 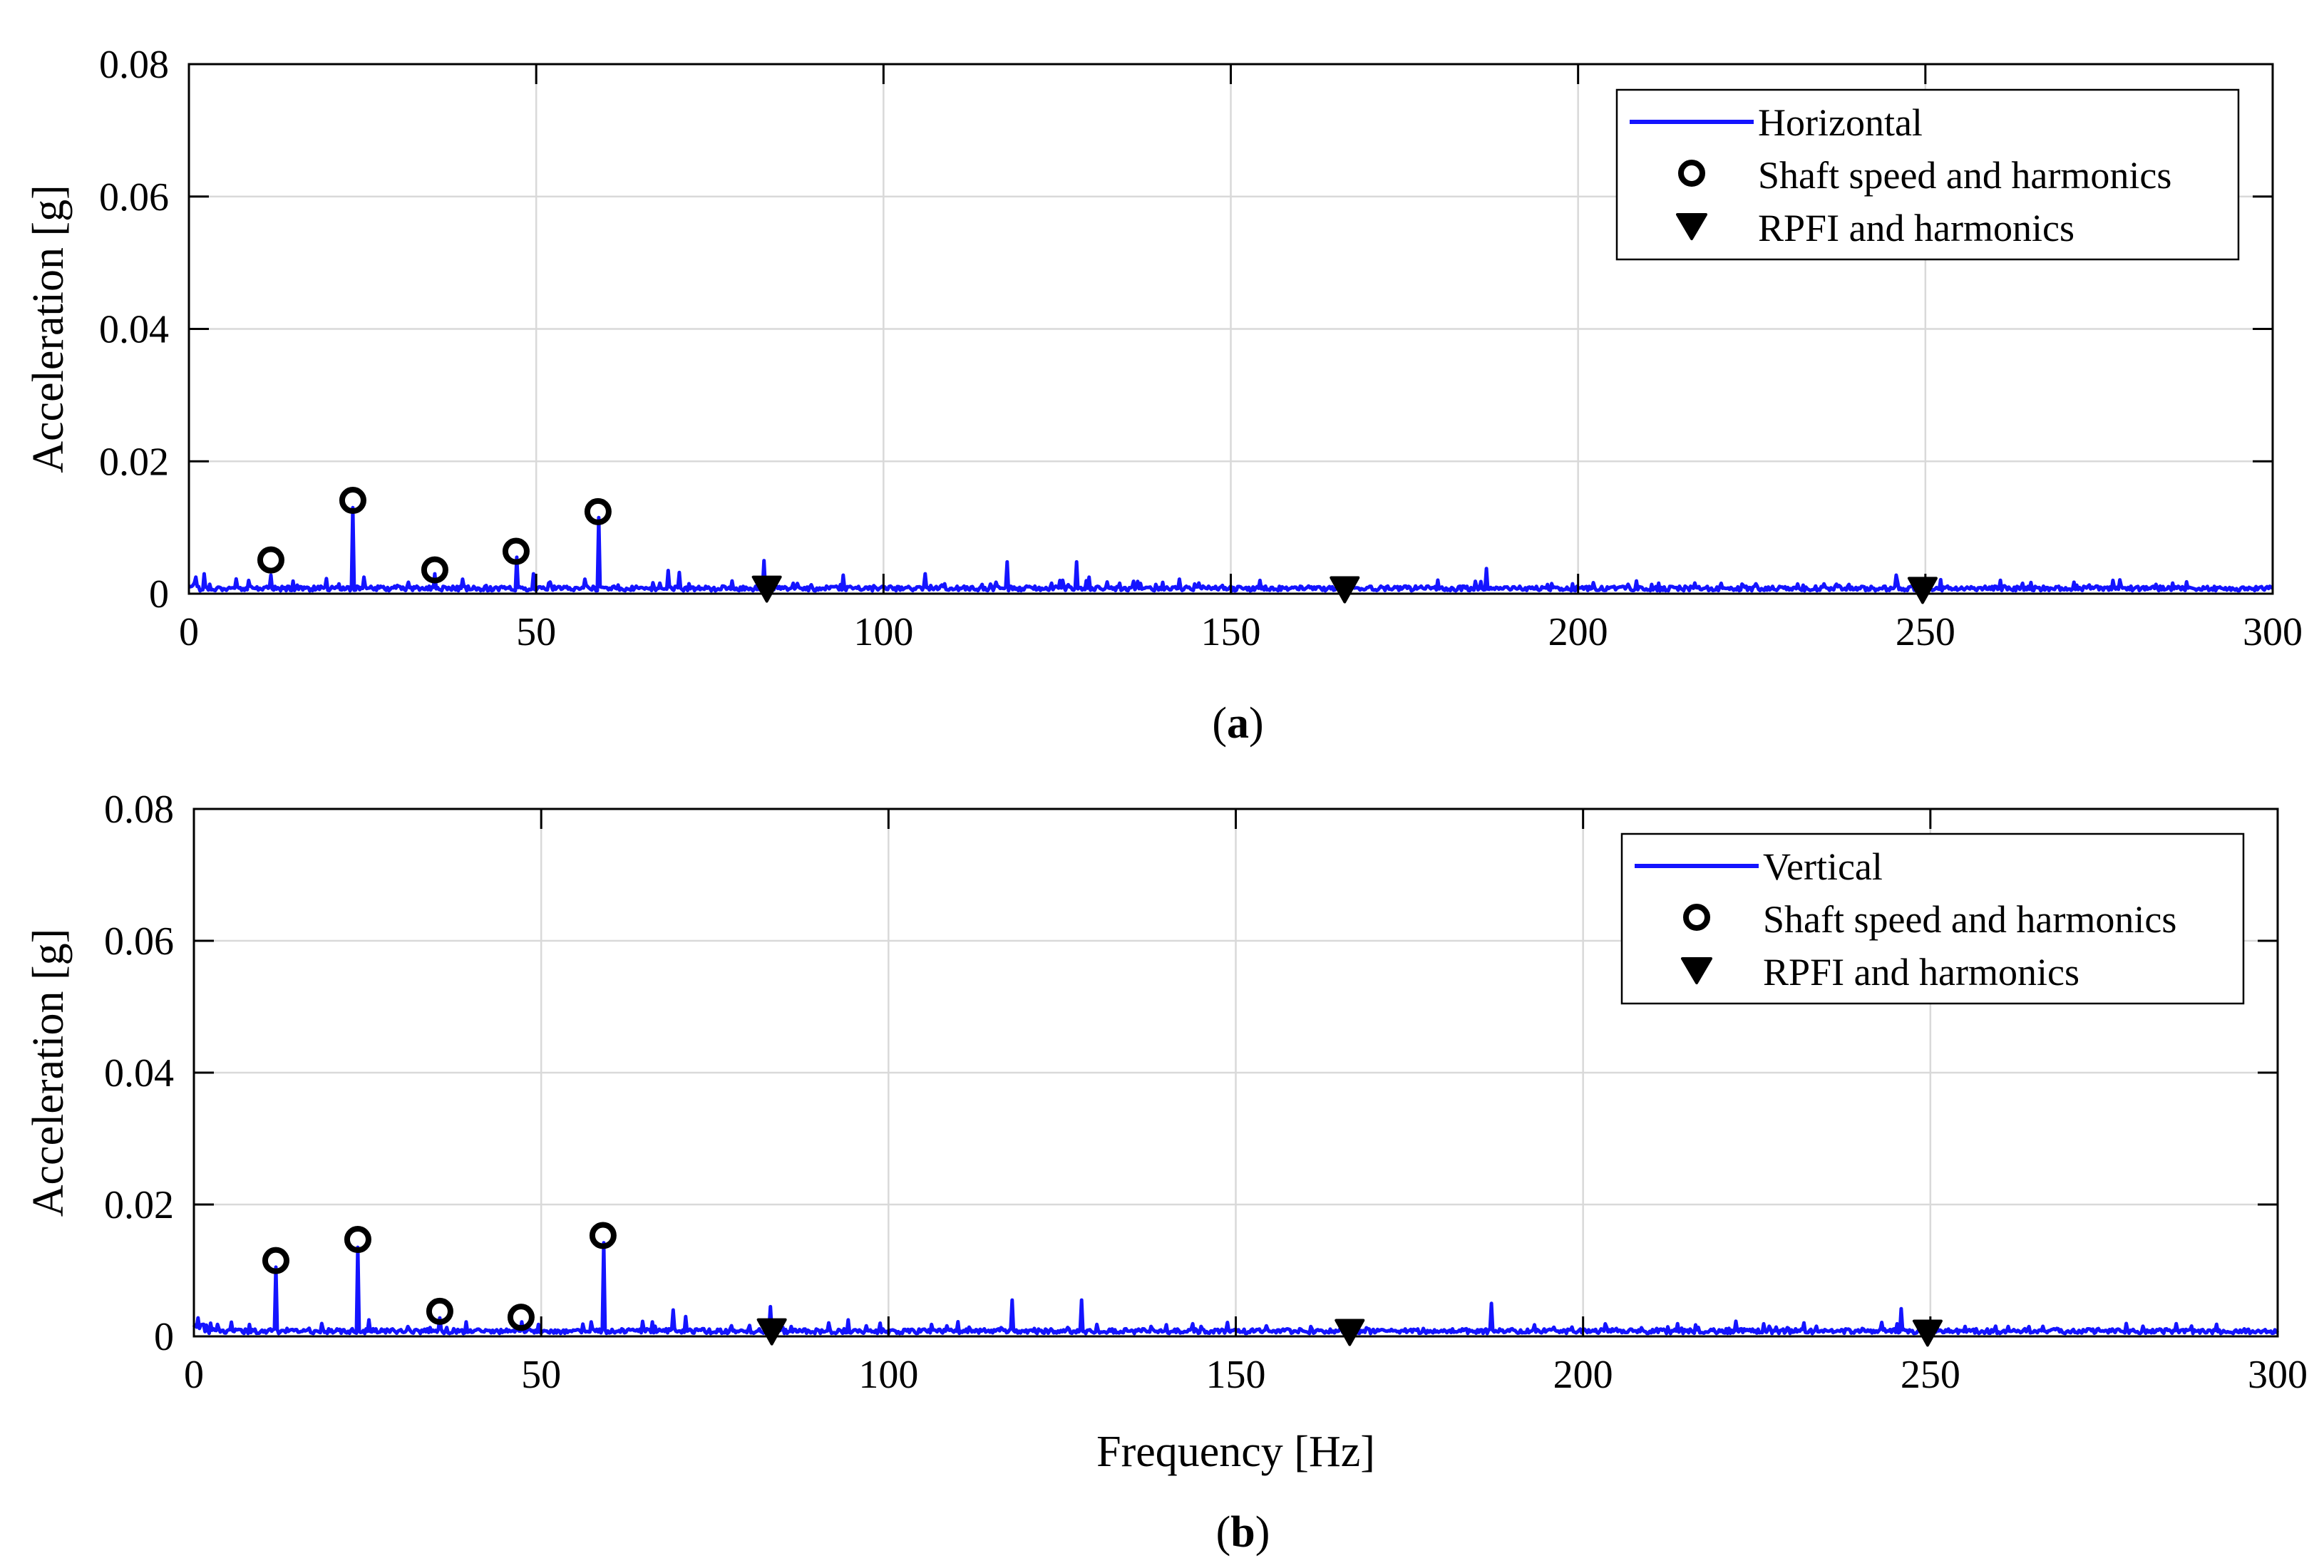 What do you see at coordinates (1102, 1284) in the screenshot?
I see `harmonic-markers-b` at bounding box center [1102, 1284].